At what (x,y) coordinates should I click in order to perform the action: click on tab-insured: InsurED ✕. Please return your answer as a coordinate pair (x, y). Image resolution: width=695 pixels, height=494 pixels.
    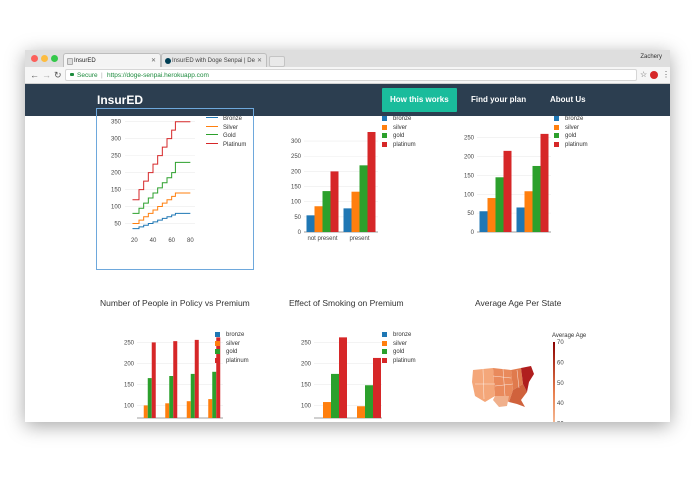
    Looking at the image, I should click on (112, 60).